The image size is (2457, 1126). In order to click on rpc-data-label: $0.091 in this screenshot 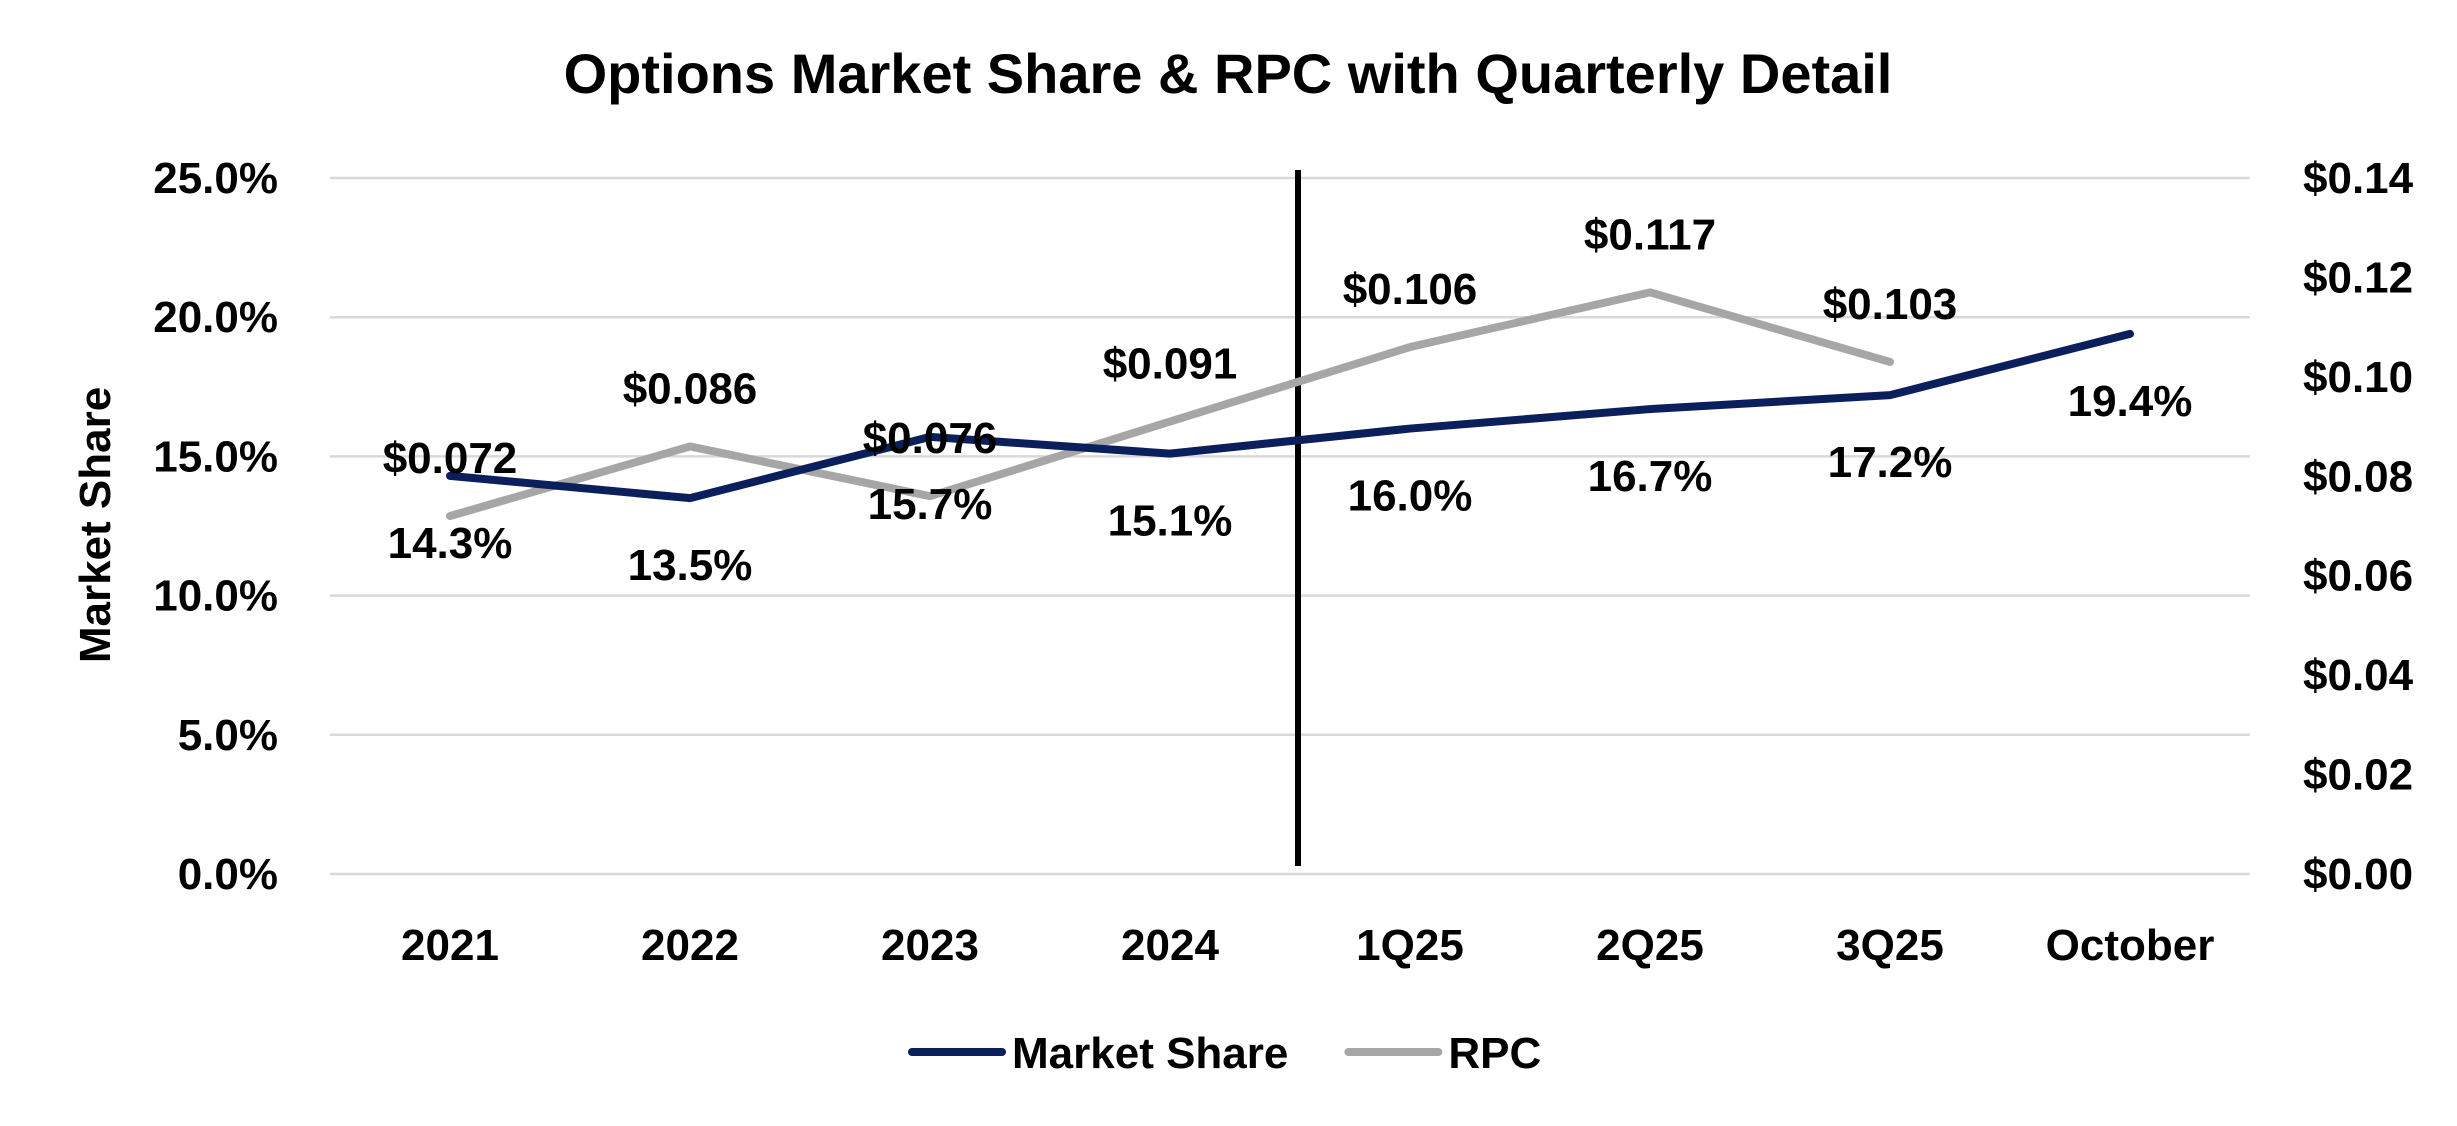, I will do `click(1170, 364)`.